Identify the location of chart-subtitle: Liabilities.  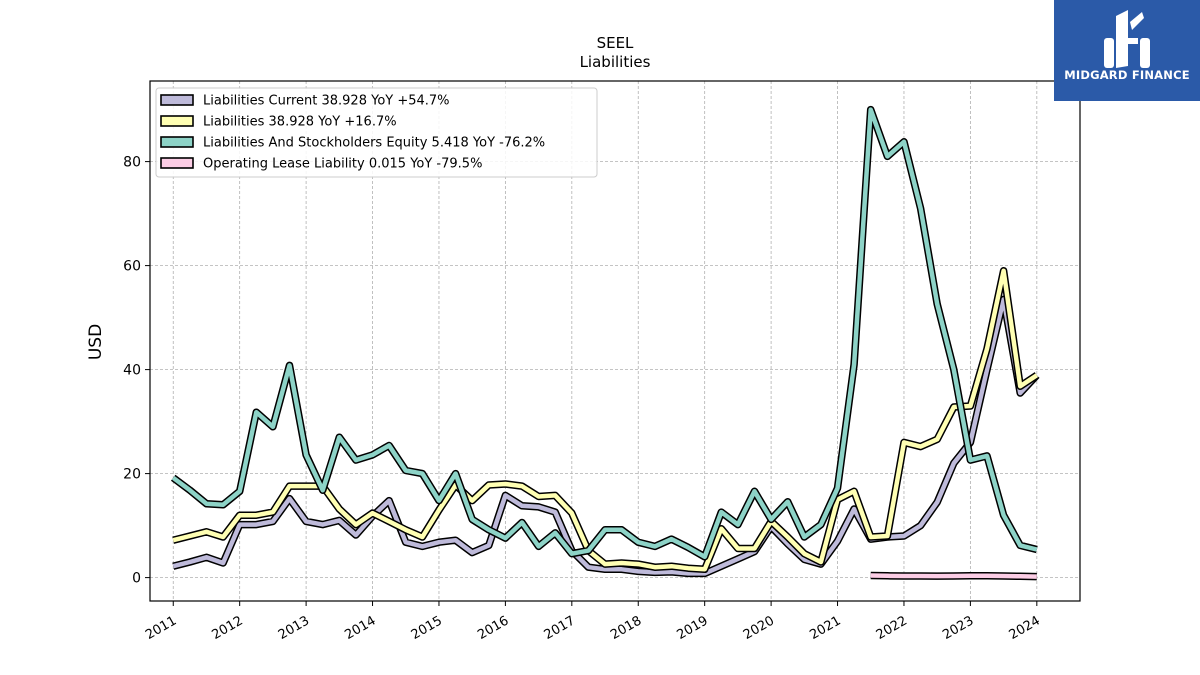
(615, 62).